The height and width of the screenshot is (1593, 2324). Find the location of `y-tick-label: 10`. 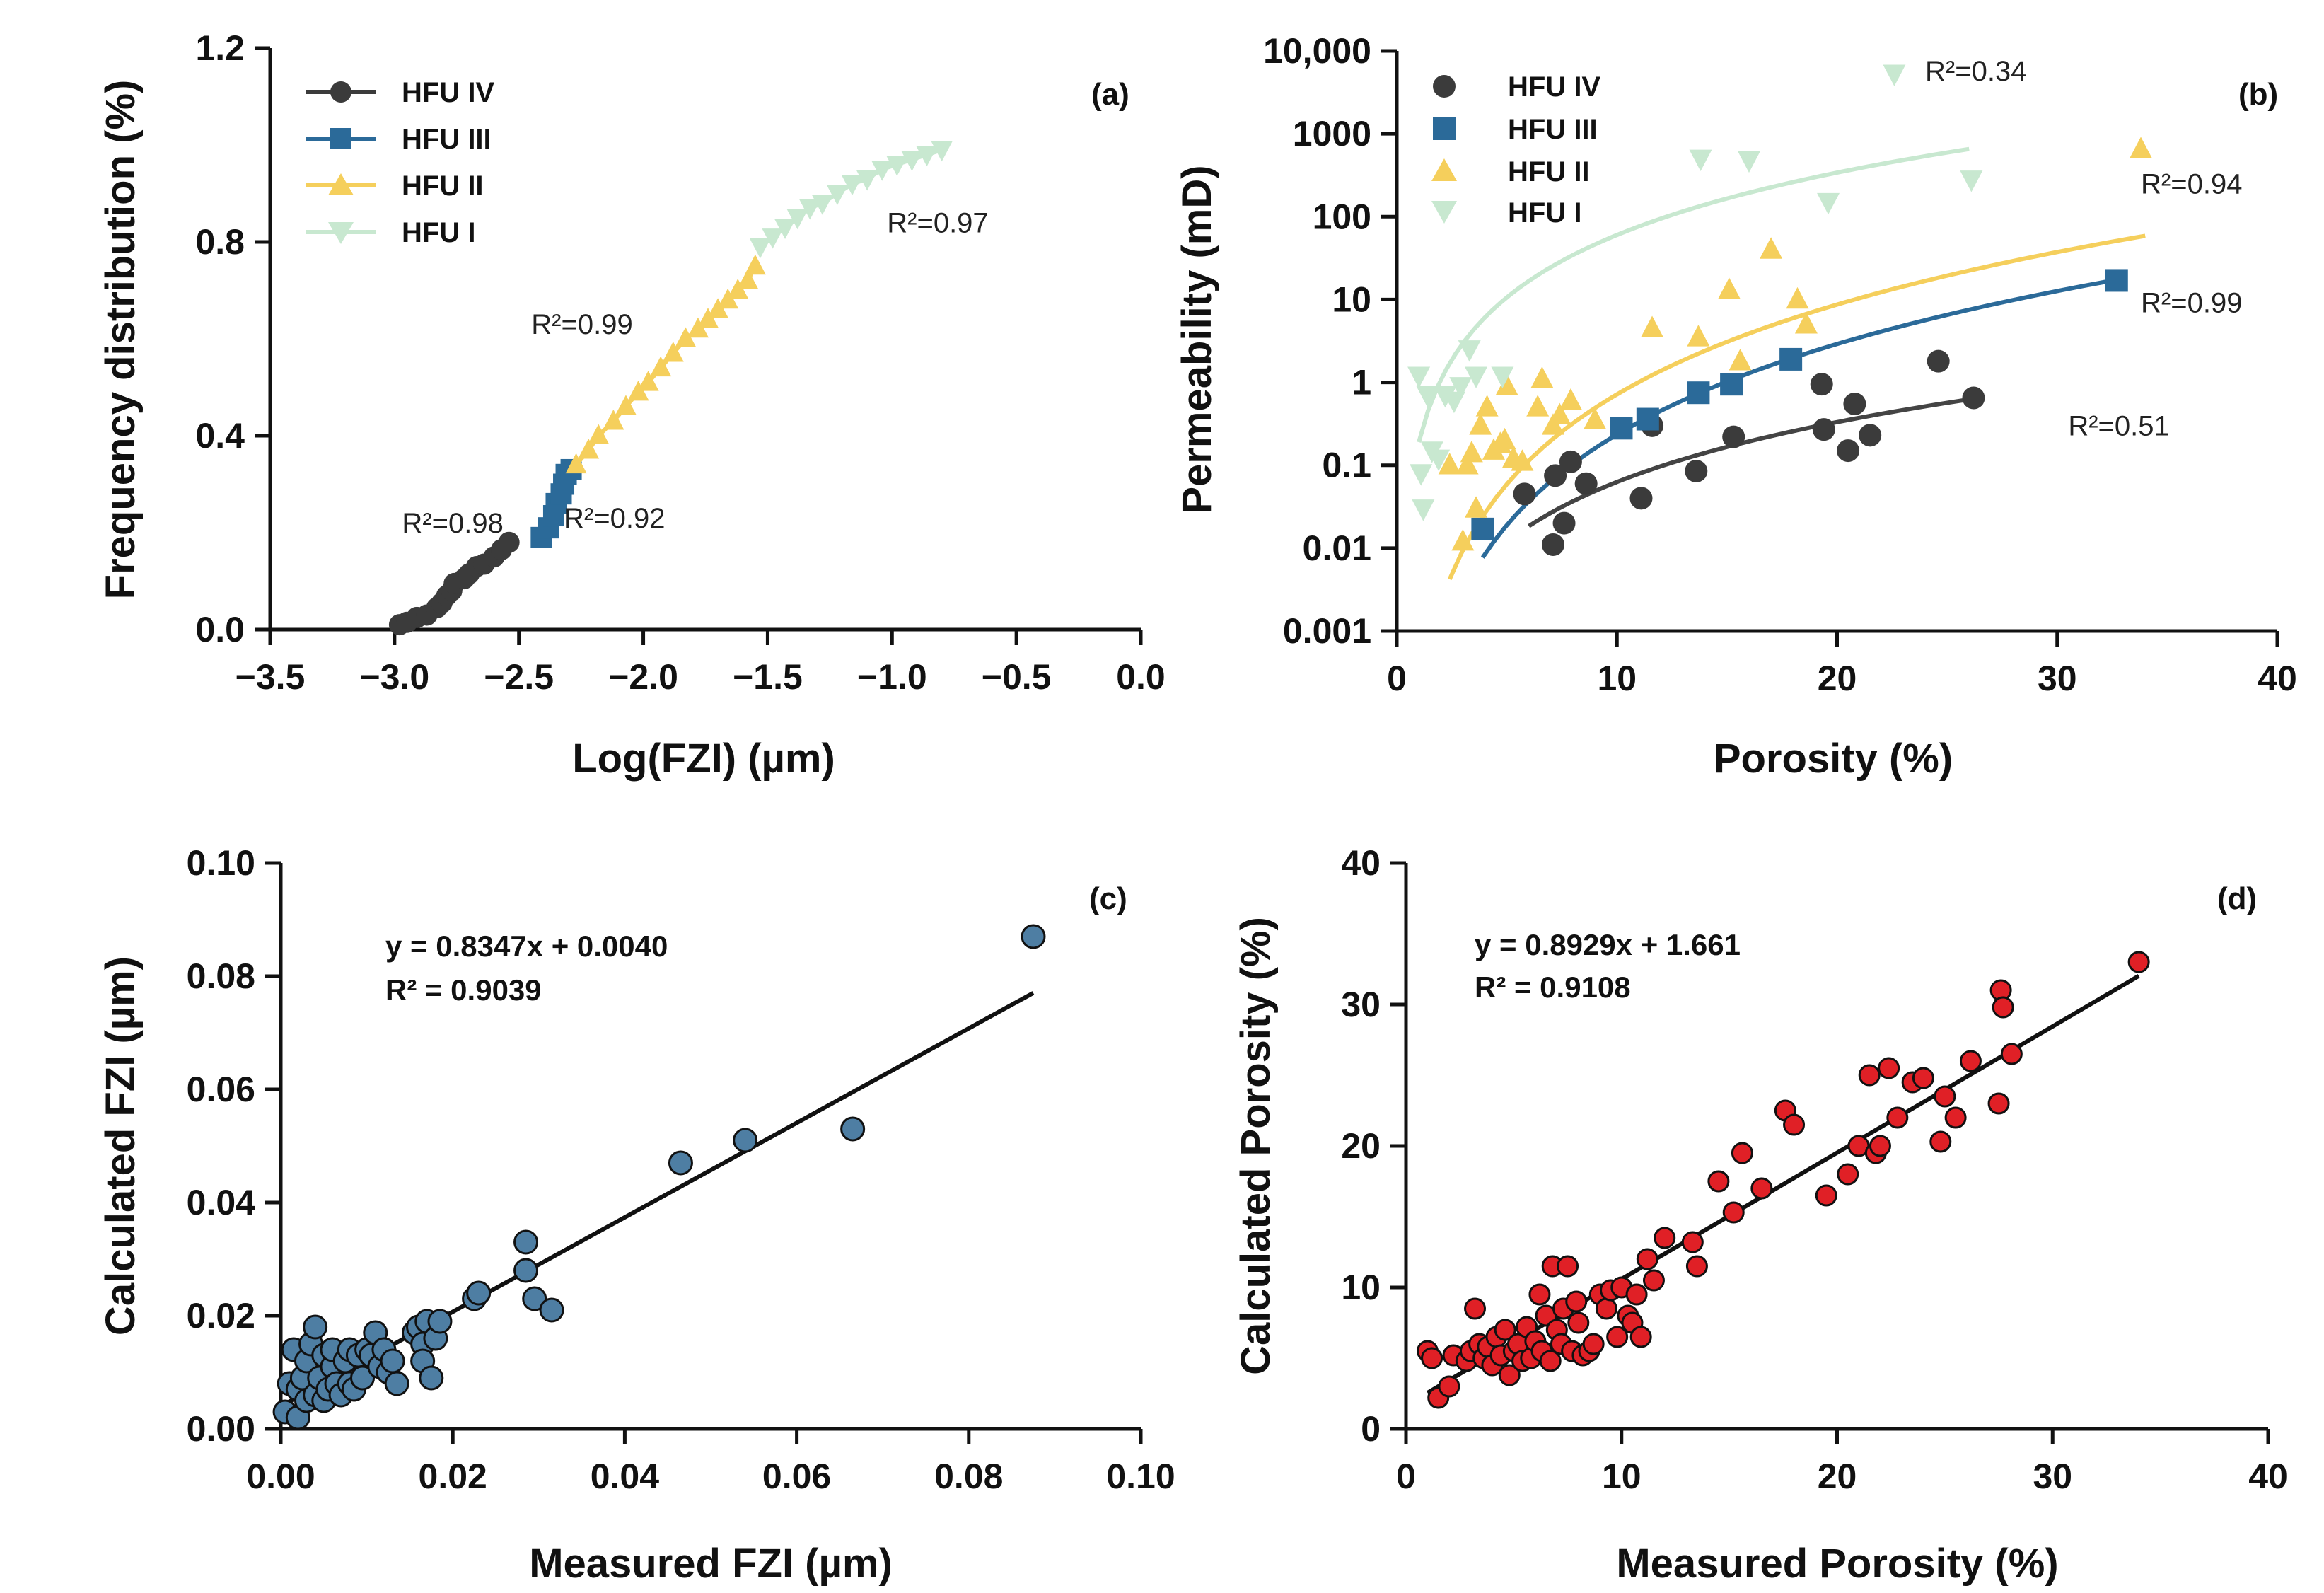

y-tick-label: 10 is located at coordinates (1351, 299).